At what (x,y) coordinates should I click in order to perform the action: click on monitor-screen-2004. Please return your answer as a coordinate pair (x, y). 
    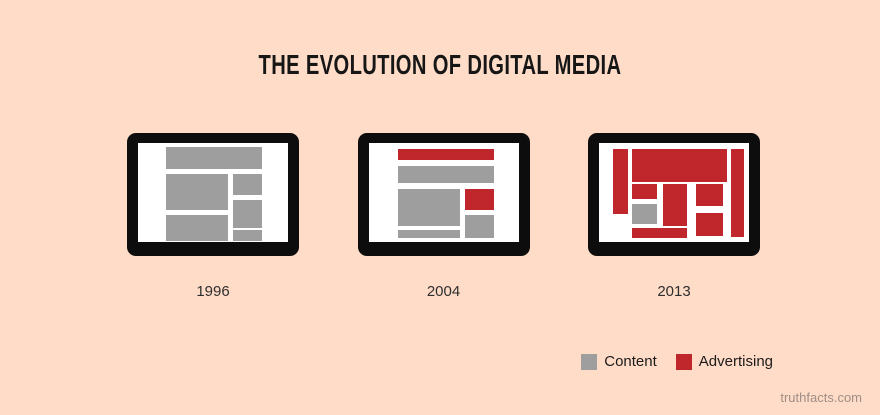
    Looking at the image, I should click on (443, 192).